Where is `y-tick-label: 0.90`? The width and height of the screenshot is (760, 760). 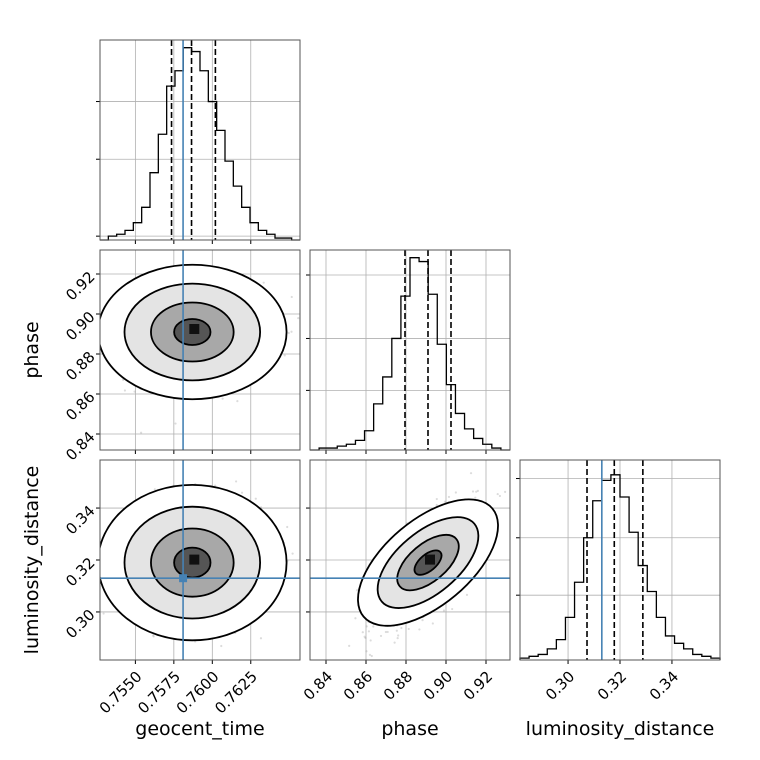
y-tick-label: 0.90 is located at coordinates (80, 326).